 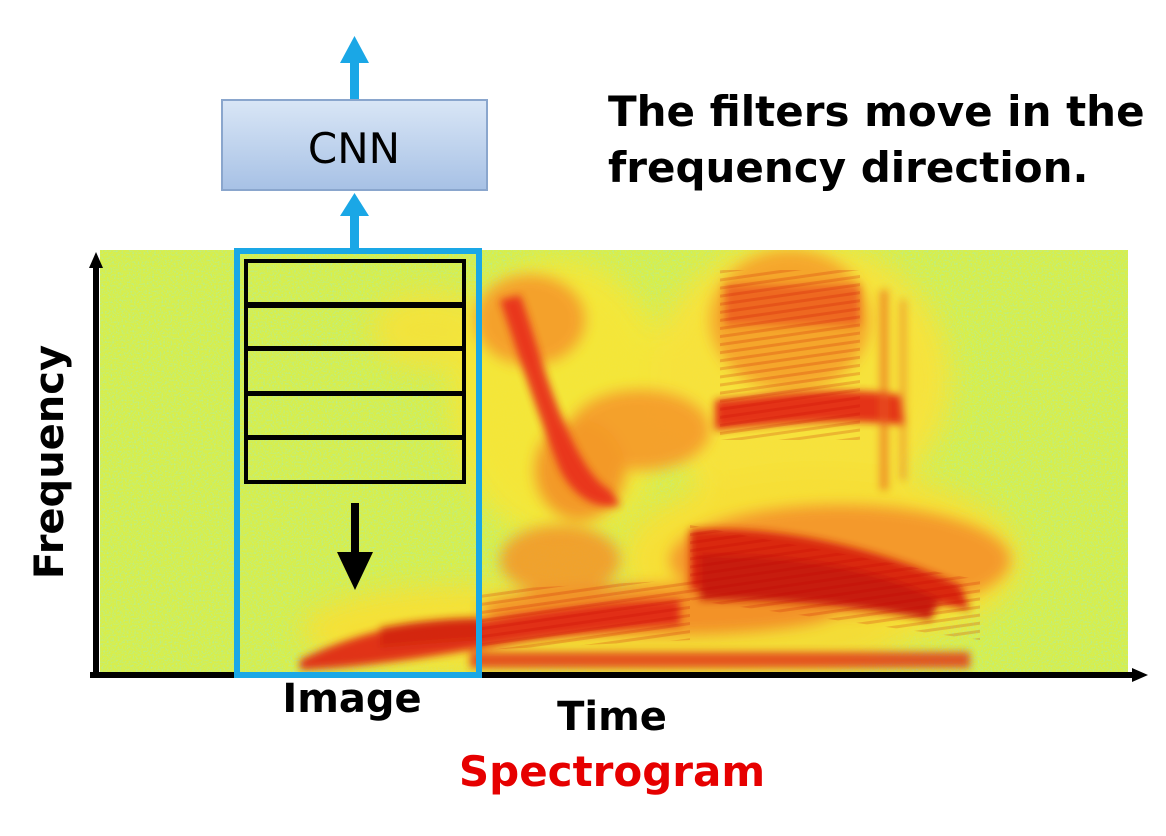 I want to click on spectrogram-label: Spectrogram, so click(x=612, y=771).